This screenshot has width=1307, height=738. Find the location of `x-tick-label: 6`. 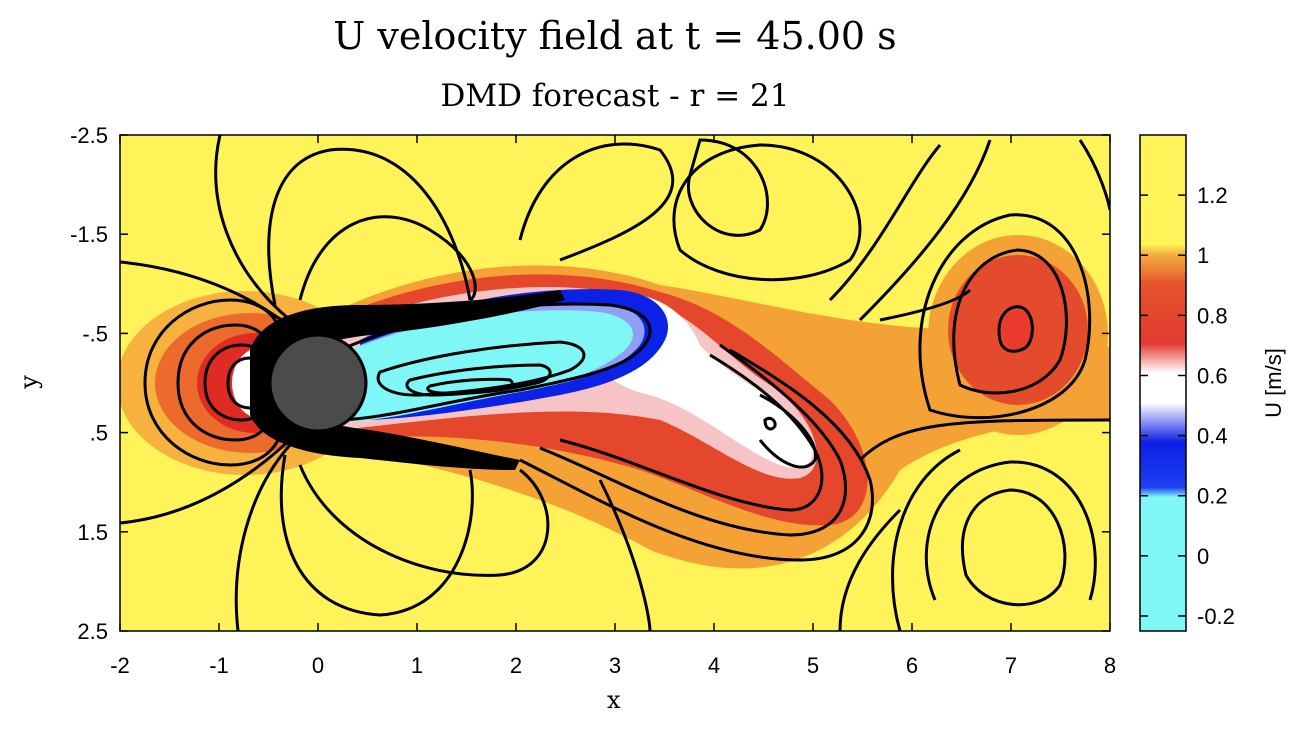

x-tick-label: 6 is located at coordinates (912, 665).